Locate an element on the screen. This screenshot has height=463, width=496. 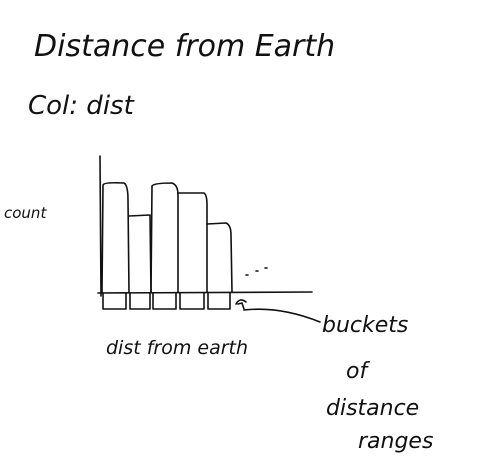
x-axis is located at coordinates (205, 292).